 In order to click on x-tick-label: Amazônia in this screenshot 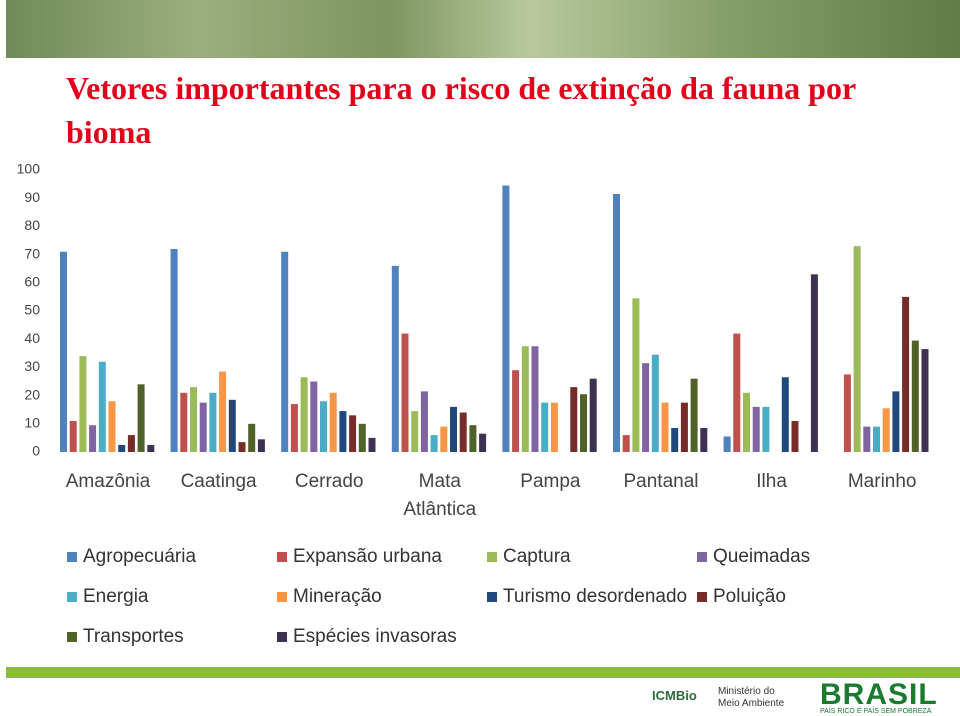, I will do `click(108, 481)`.